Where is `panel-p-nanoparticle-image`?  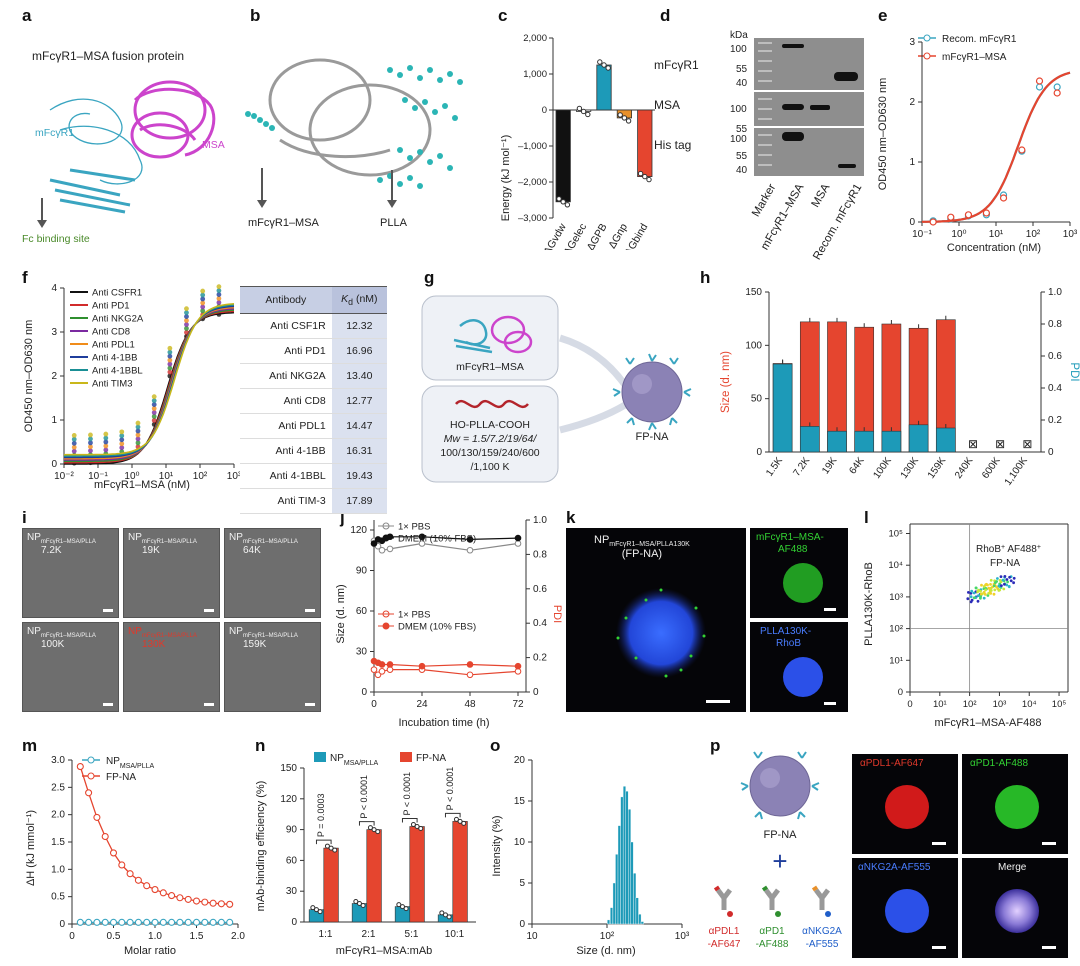
panel-p-nanoparticle-image is located at coordinates (780, 785).